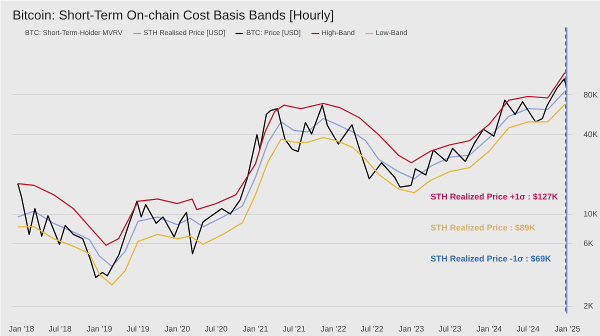 Image resolution: width=600 pixels, height=336 pixels. I want to click on x-tick-label: Jul '23, so click(450, 329).